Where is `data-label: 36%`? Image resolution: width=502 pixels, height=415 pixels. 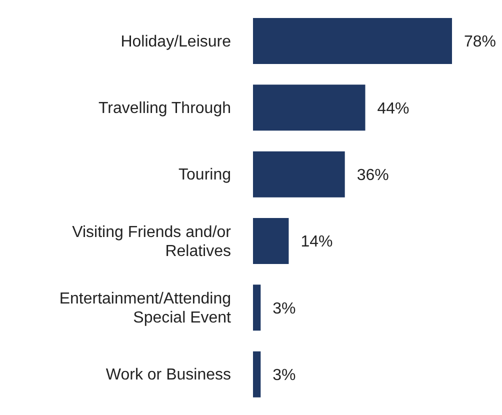 data-label: 36% is located at coordinates (372, 175).